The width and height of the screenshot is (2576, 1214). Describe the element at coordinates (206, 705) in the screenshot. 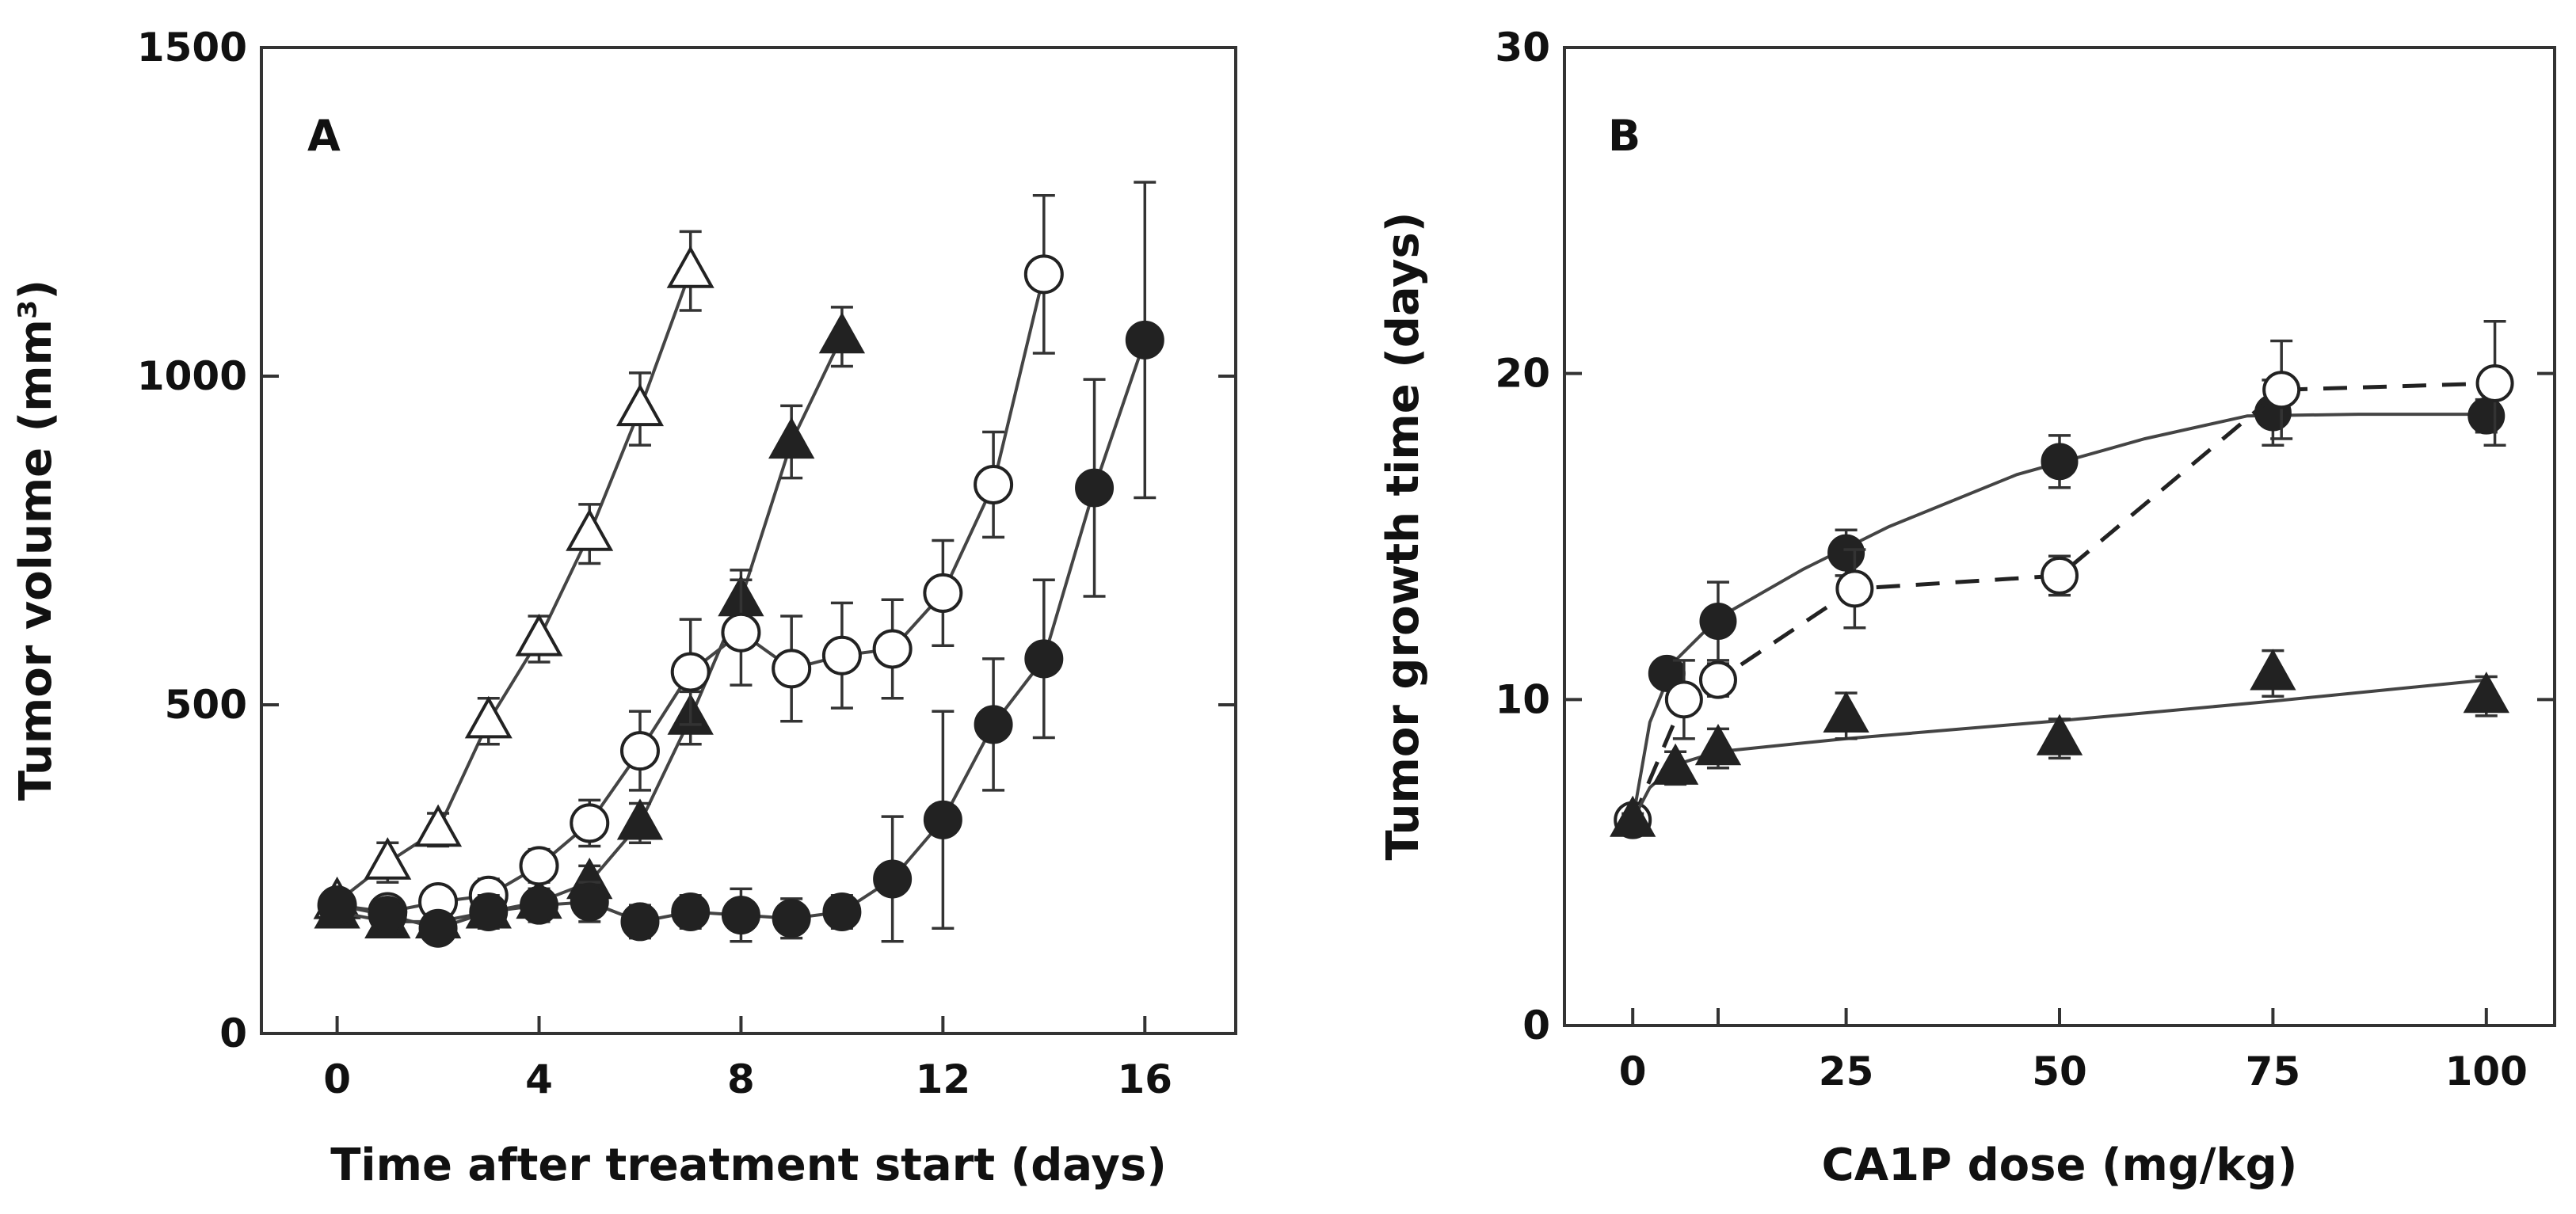

I see `y-tick-label: 500` at that location.